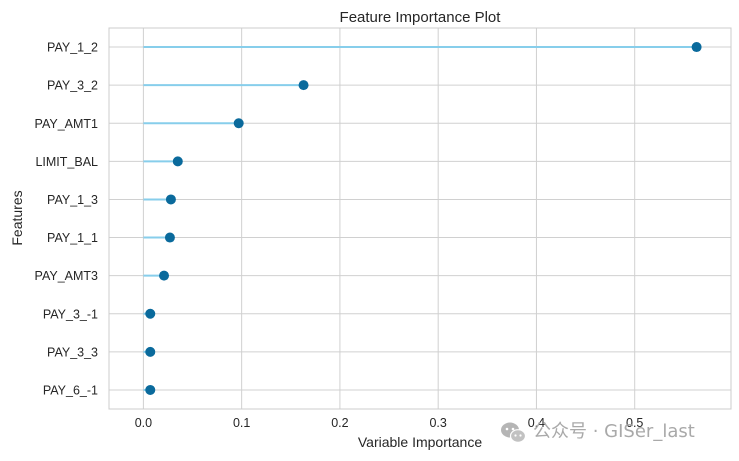 The height and width of the screenshot is (461, 739). What do you see at coordinates (389, 423) in the screenshot?
I see `x-tick-labels: 0.0 0.1 0.2 0.3 0.4 0.5` at bounding box center [389, 423].